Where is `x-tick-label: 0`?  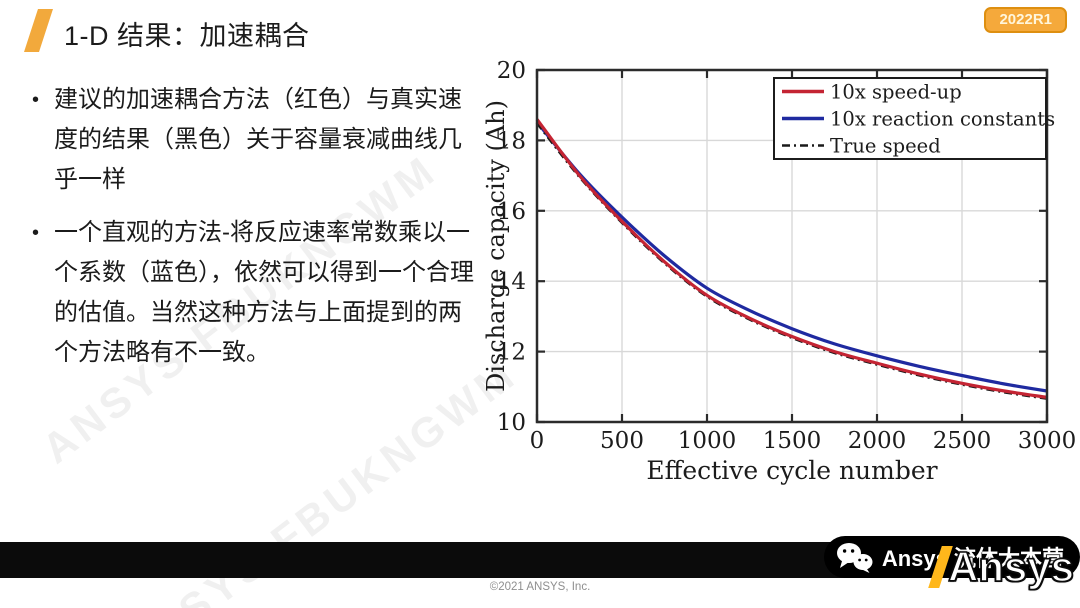
x-tick-label: 0 is located at coordinates (537, 441).